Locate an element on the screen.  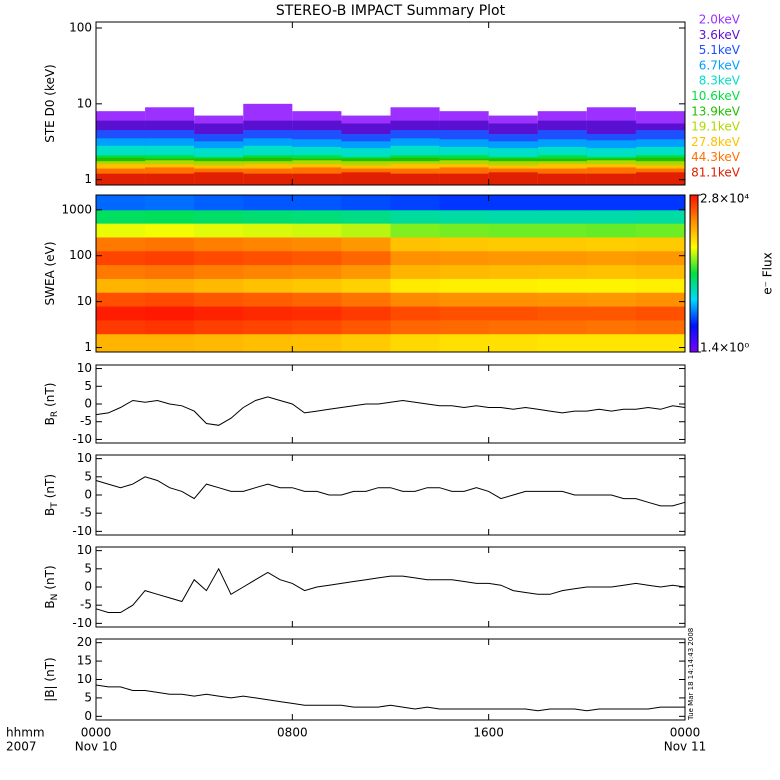
y-tick-label: 20 is located at coordinates (84, 642).